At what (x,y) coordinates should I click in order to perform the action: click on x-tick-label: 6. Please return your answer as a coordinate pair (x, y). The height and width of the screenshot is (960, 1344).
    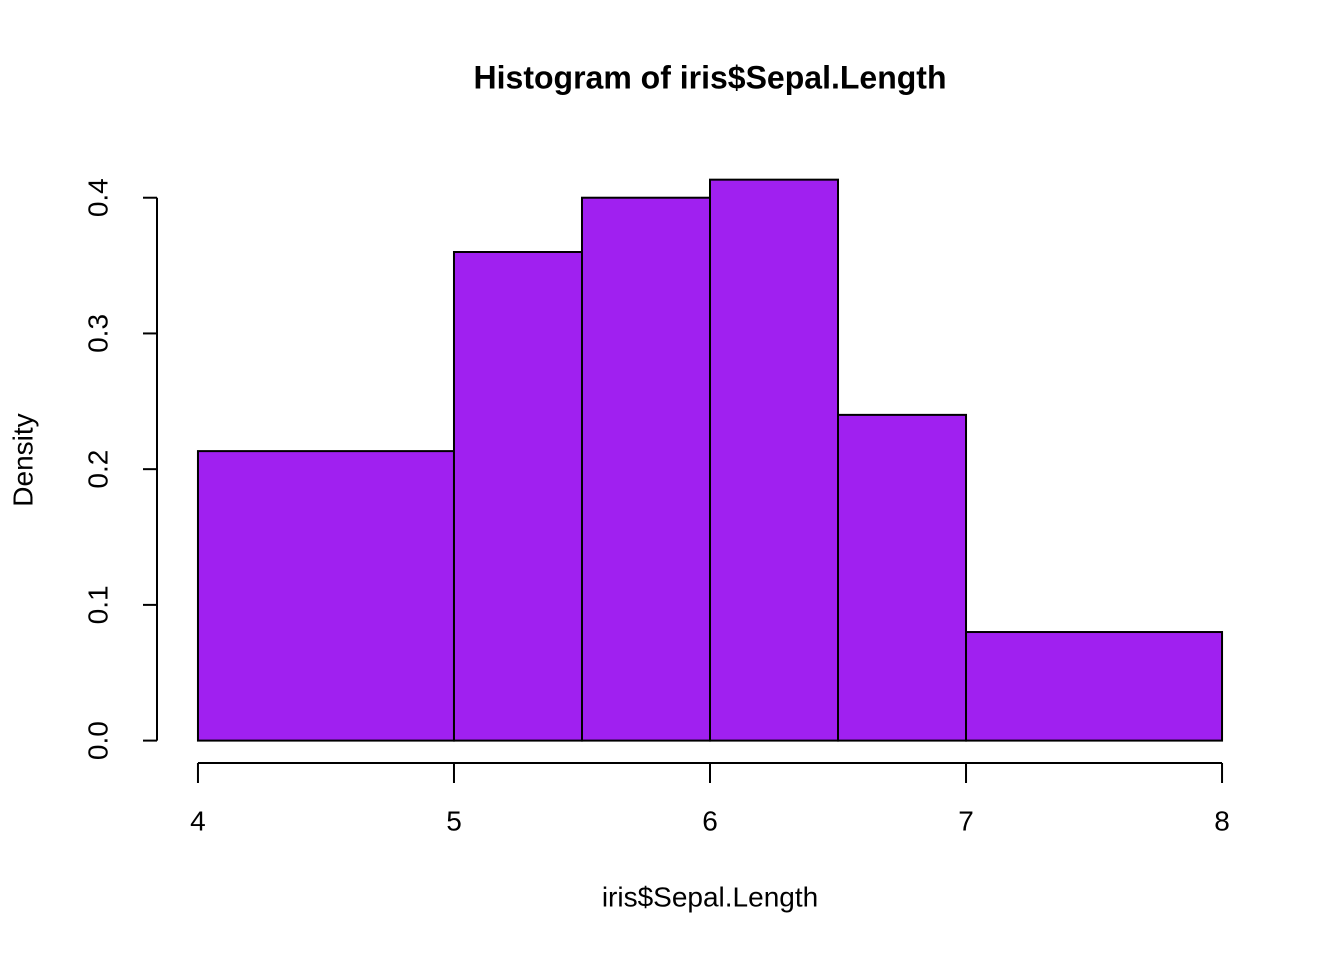
    Looking at the image, I should click on (710, 820).